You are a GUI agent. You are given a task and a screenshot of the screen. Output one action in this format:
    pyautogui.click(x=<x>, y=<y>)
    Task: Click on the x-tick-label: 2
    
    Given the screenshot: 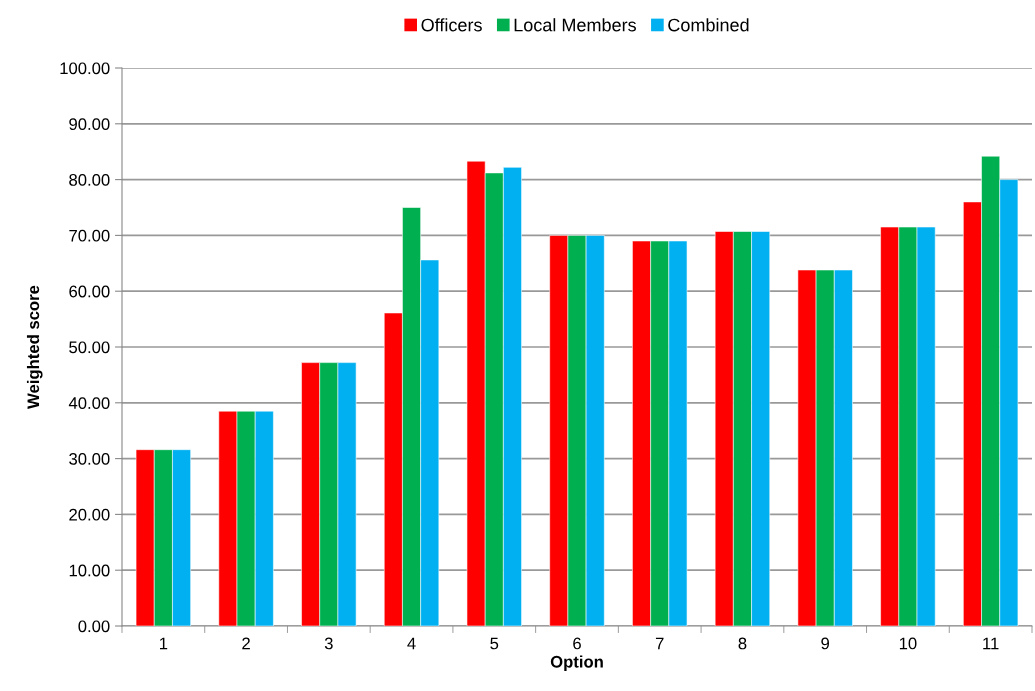 What is the action you would take?
    pyautogui.click(x=246, y=643)
    